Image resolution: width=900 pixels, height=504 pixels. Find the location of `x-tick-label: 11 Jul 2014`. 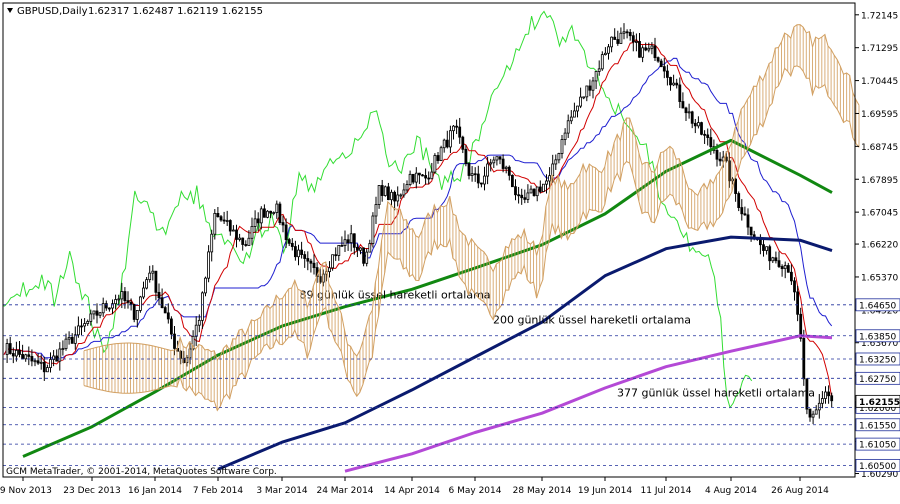

x-tick-label: 11 Jul 2014 is located at coordinates (666, 491).